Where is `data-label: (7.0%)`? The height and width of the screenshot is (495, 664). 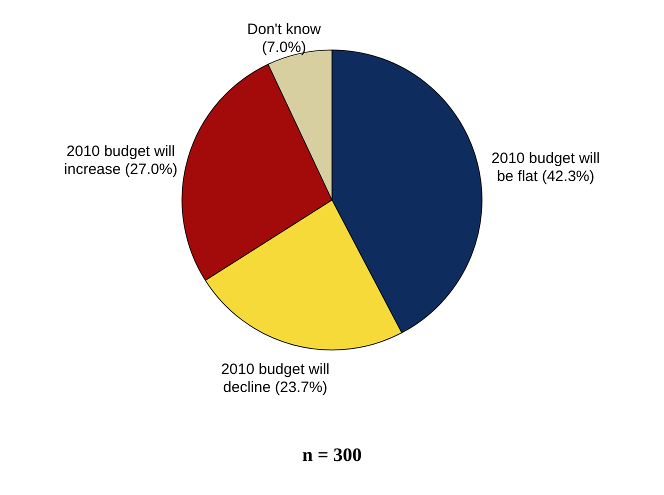 data-label: (7.0%) is located at coordinates (284, 47).